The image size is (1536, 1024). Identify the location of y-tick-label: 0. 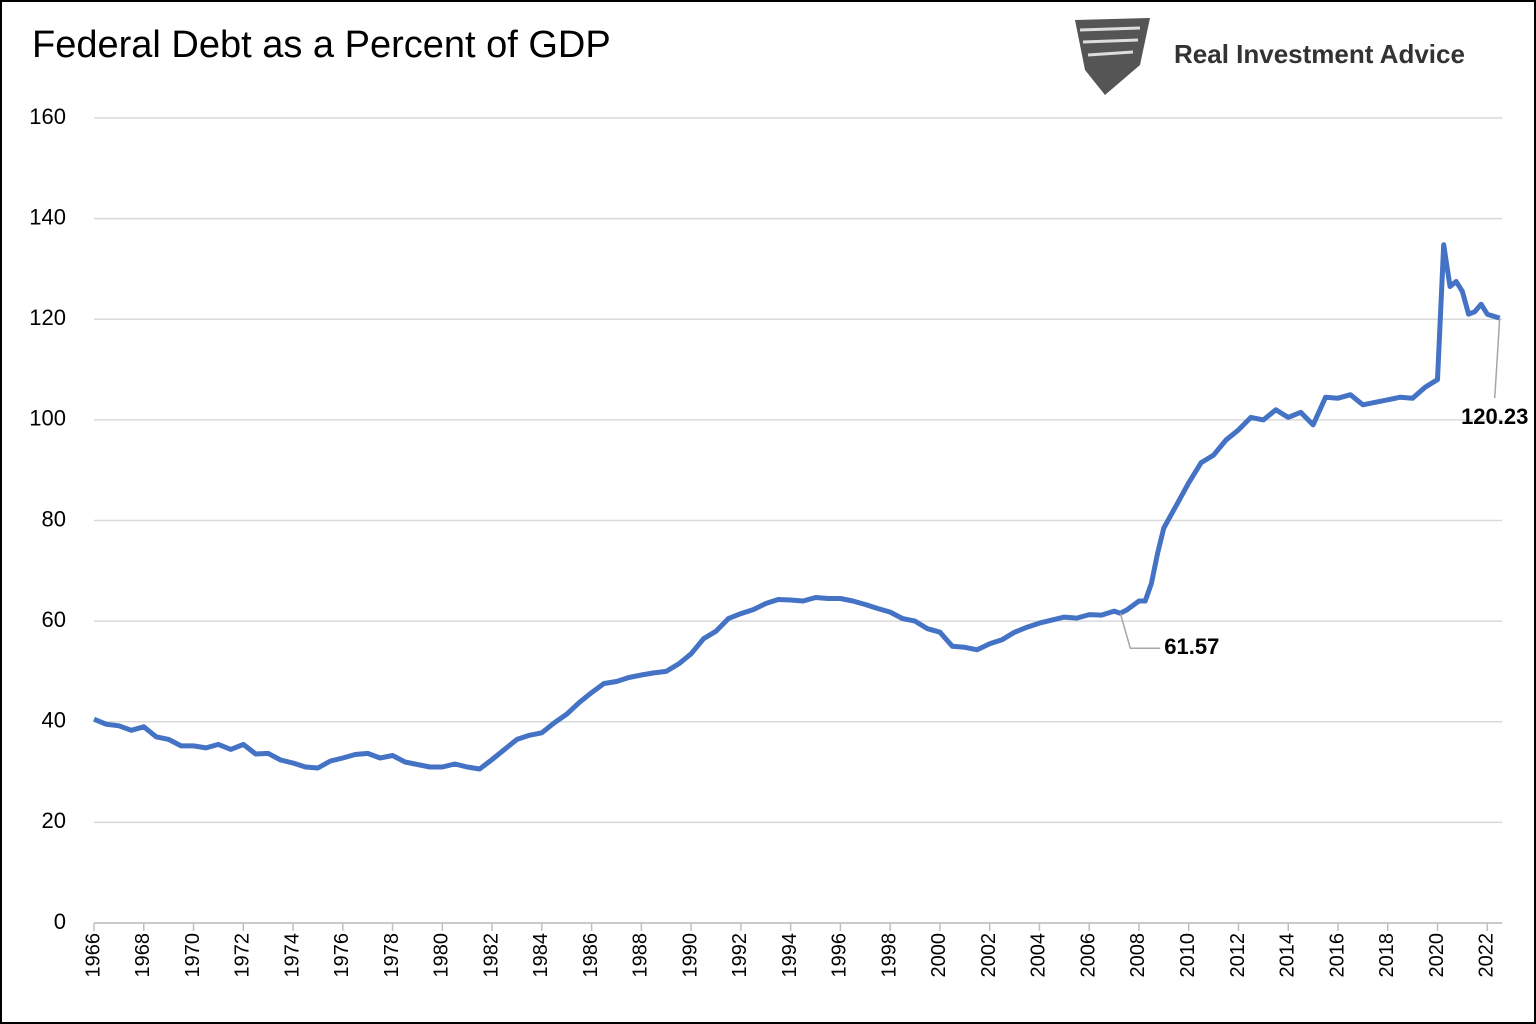
(60, 921).